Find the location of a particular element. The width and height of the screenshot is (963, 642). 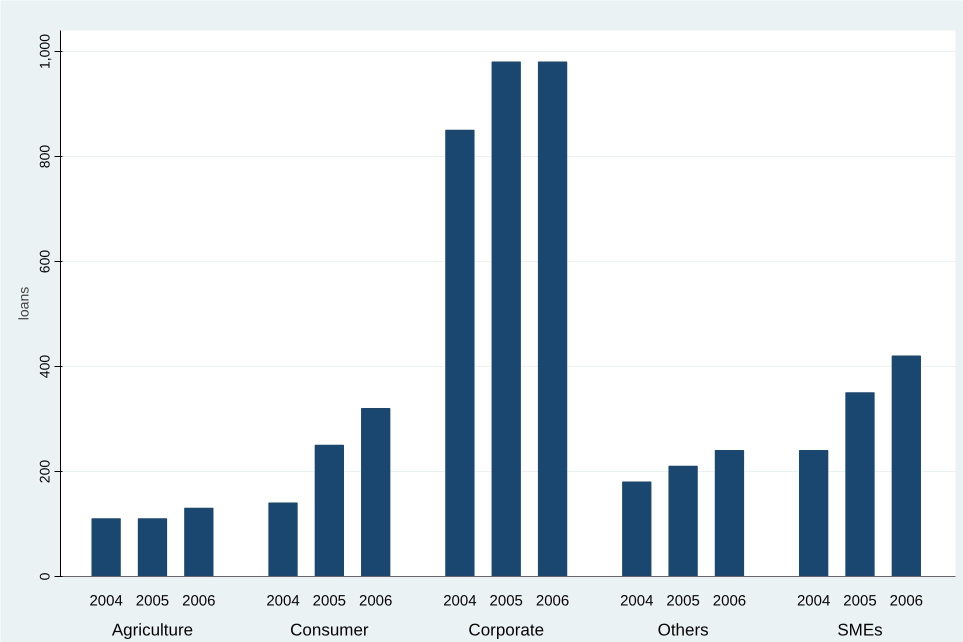

series-label: 2004 is located at coordinates (637, 601).